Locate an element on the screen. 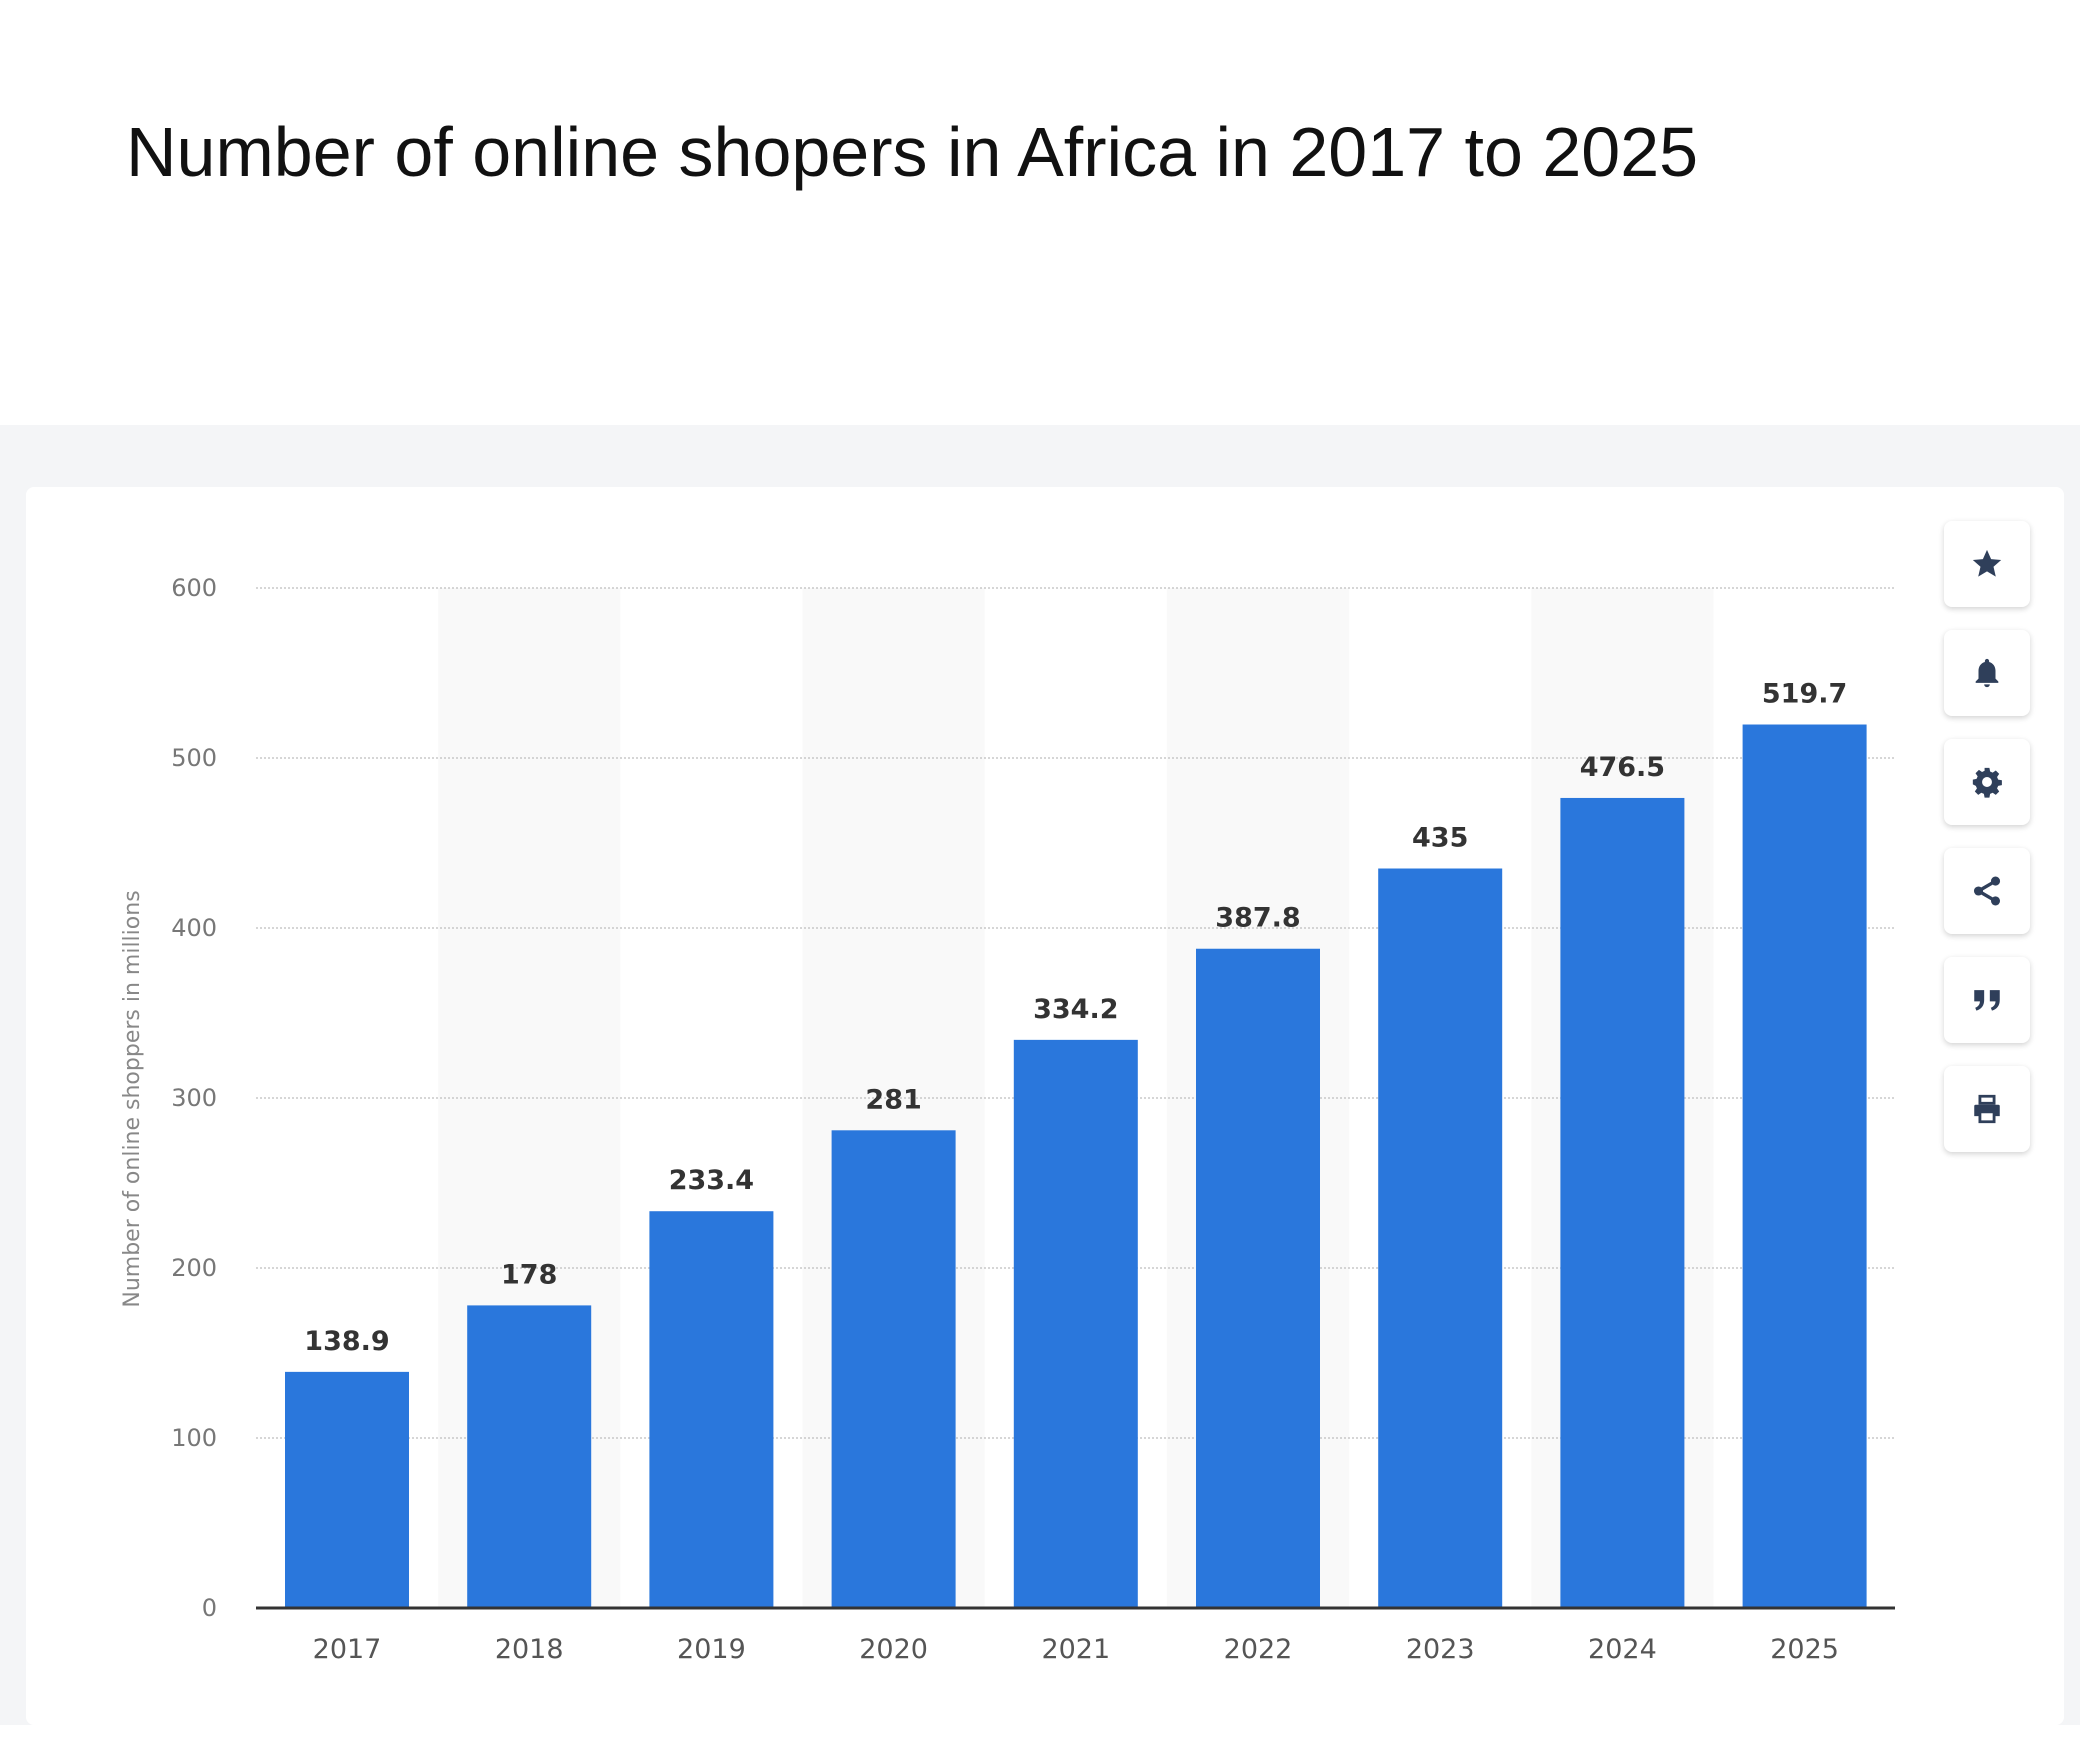 Image resolution: width=2080 pixels, height=1748 pixels. value-label: 281 is located at coordinates (893, 1099).